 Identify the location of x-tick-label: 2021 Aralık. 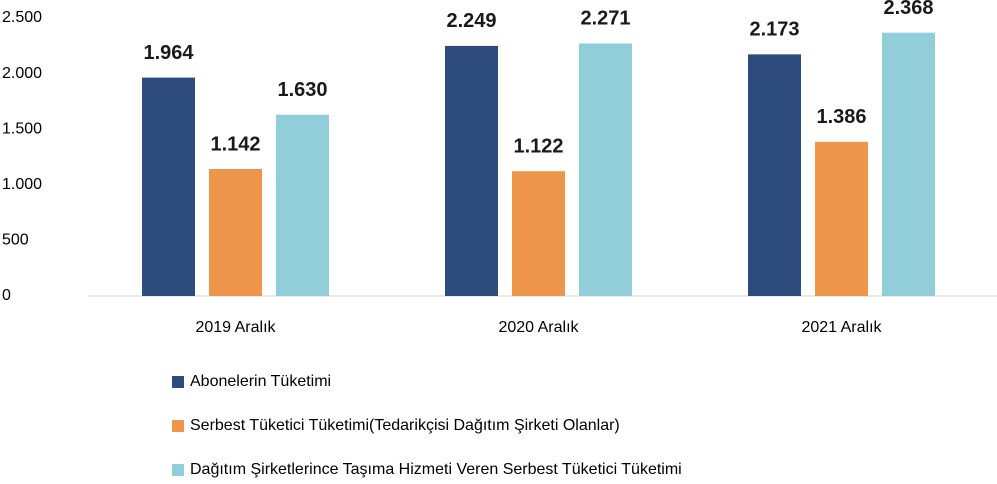
(841, 327).